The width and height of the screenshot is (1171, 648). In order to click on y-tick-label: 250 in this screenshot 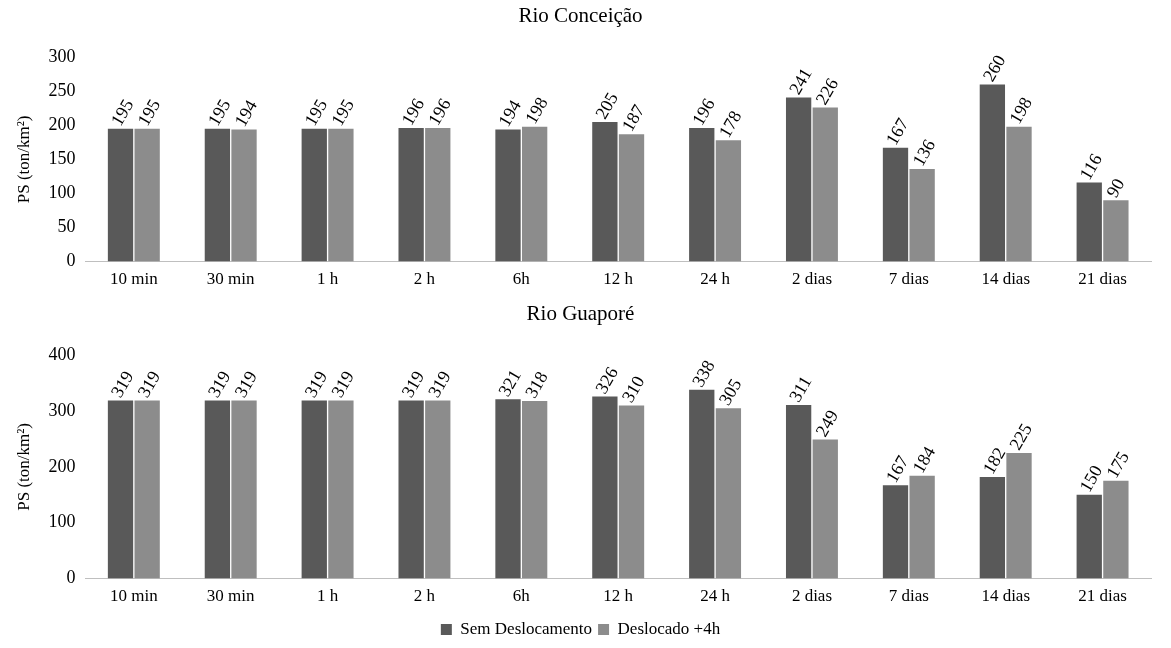, I will do `click(62, 90)`.